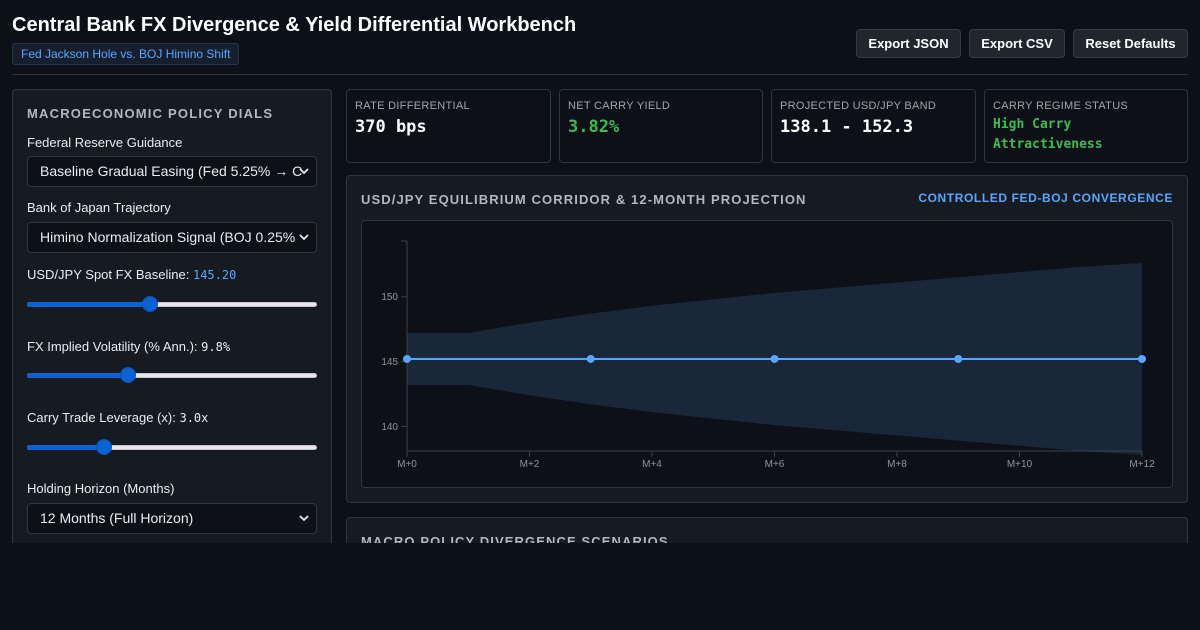 Image resolution: width=1200 pixels, height=630 pixels. What do you see at coordinates (126, 54) in the screenshot?
I see `event-tag: Fed Jackson Hole vs. BOJ Himino Shift` at bounding box center [126, 54].